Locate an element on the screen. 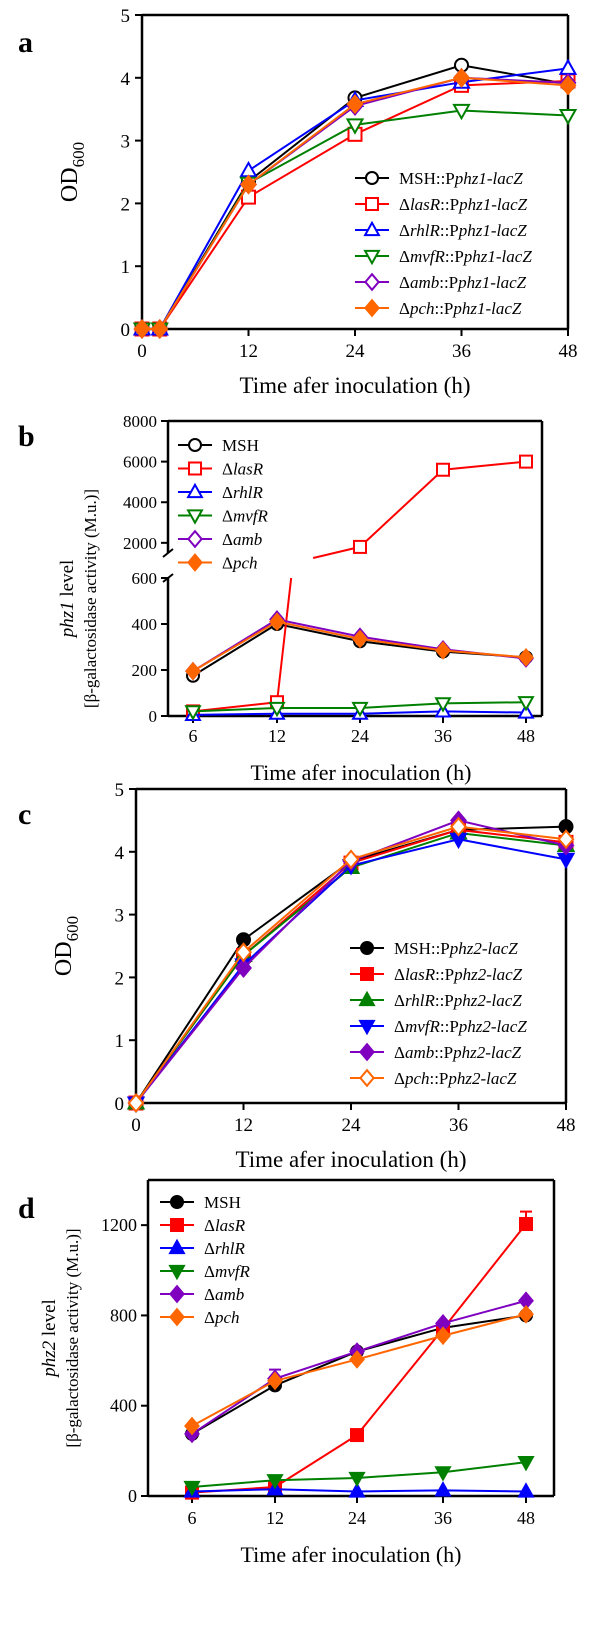 The width and height of the screenshot is (602, 1636). y-tick-label: 0 is located at coordinates (153, 716).